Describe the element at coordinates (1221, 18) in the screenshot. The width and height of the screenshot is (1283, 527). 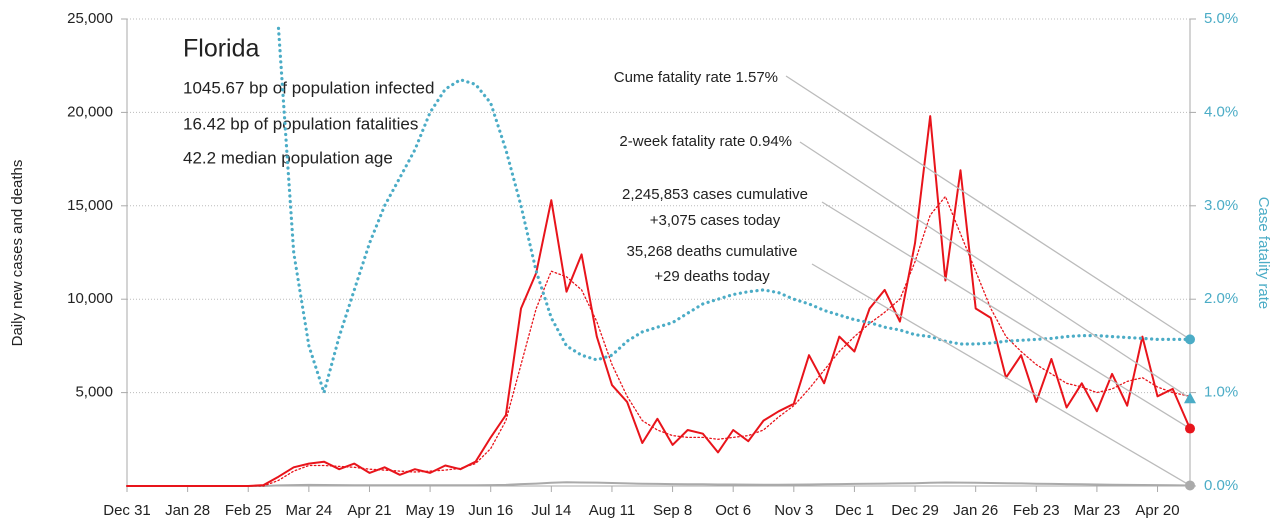
I see `y2-tick-label: 5.0%` at that location.